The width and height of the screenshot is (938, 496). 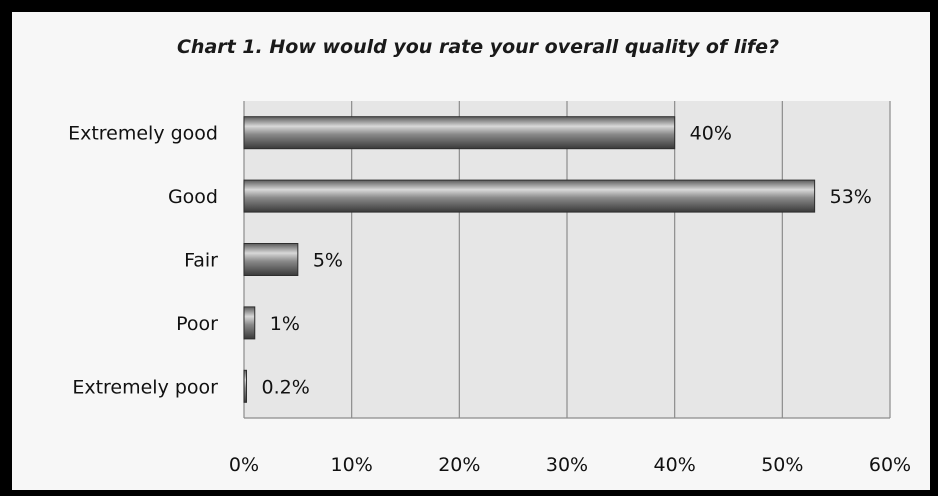 I want to click on data-label: 0.2%, so click(x=286, y=387).